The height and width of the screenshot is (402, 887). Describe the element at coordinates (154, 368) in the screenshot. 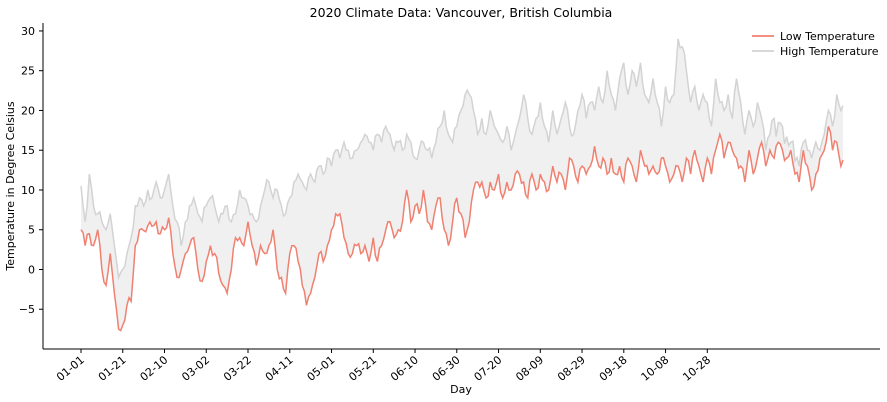

I see `x-tick-label: 02-10` at that location.